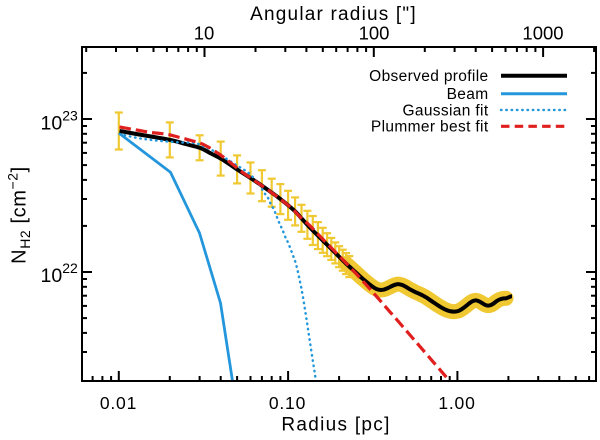  Describe the element at coordinates (333, 14) in the screenshot. I see `svg-text: Angular radius ["]` at that location.